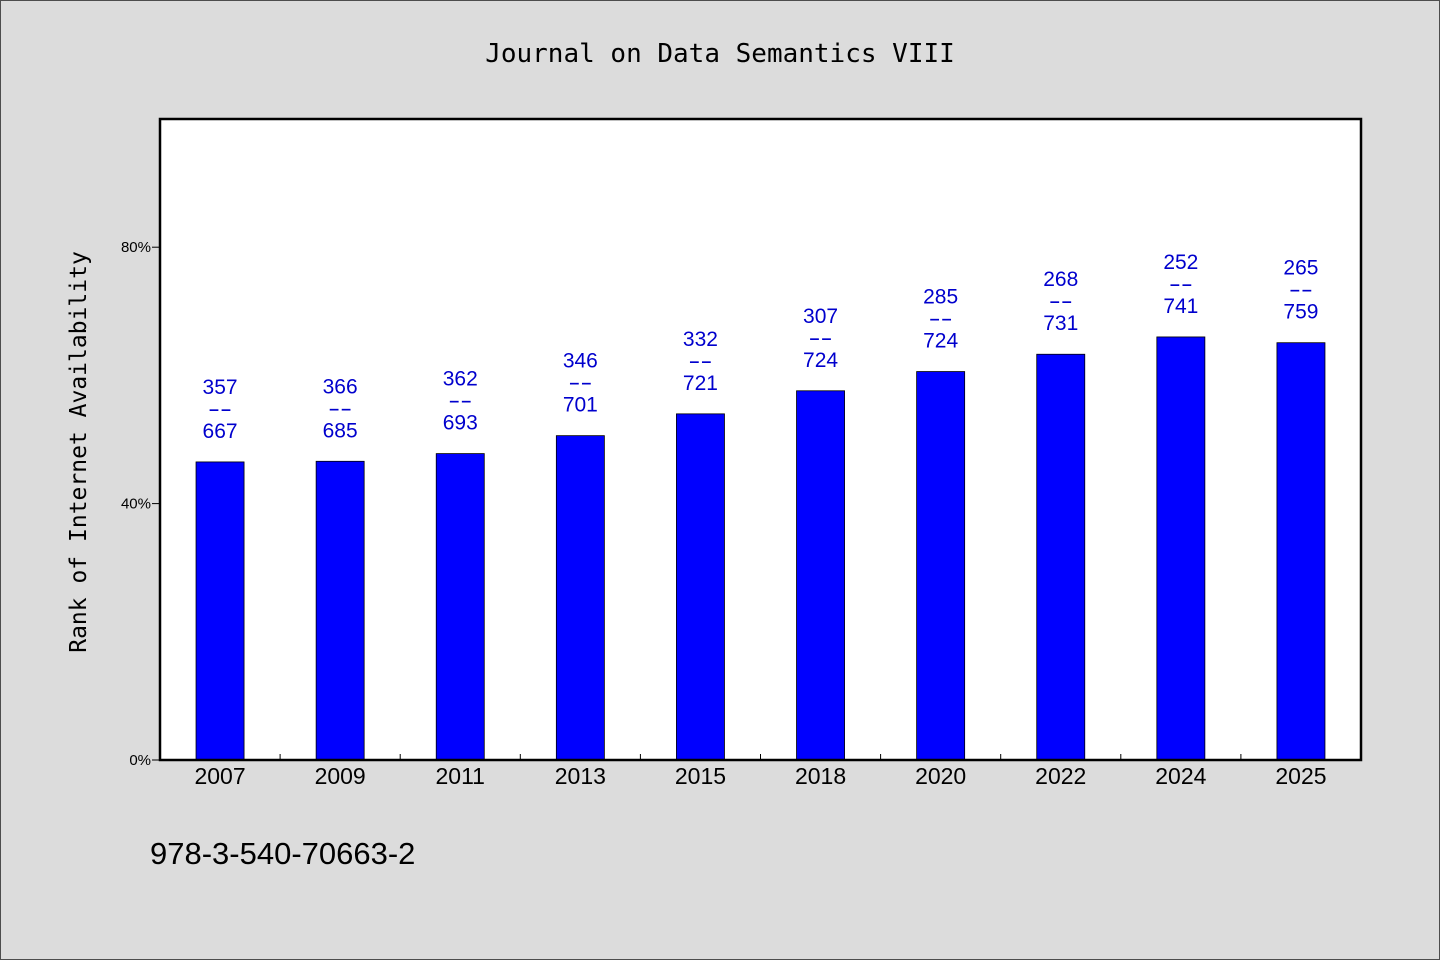 The image size is (1440, 960). I want to click on data-label-total: 741, so click(1180, 306).